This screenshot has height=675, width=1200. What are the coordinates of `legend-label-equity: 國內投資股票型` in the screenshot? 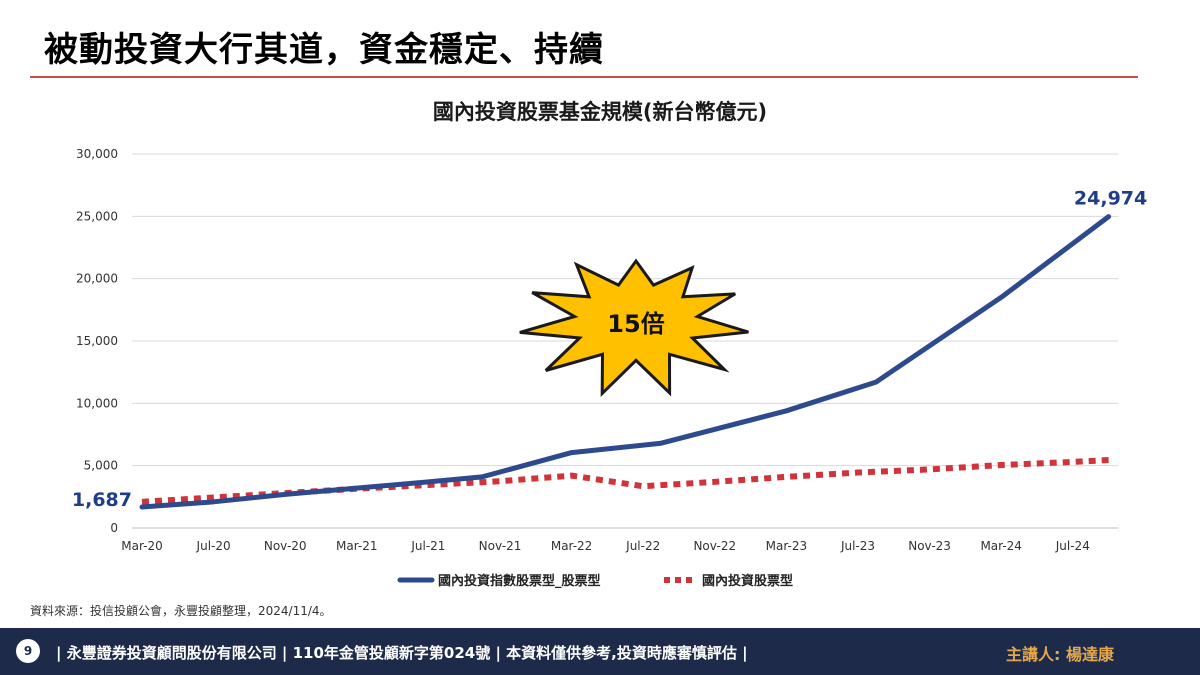 It's located at (747, 581).